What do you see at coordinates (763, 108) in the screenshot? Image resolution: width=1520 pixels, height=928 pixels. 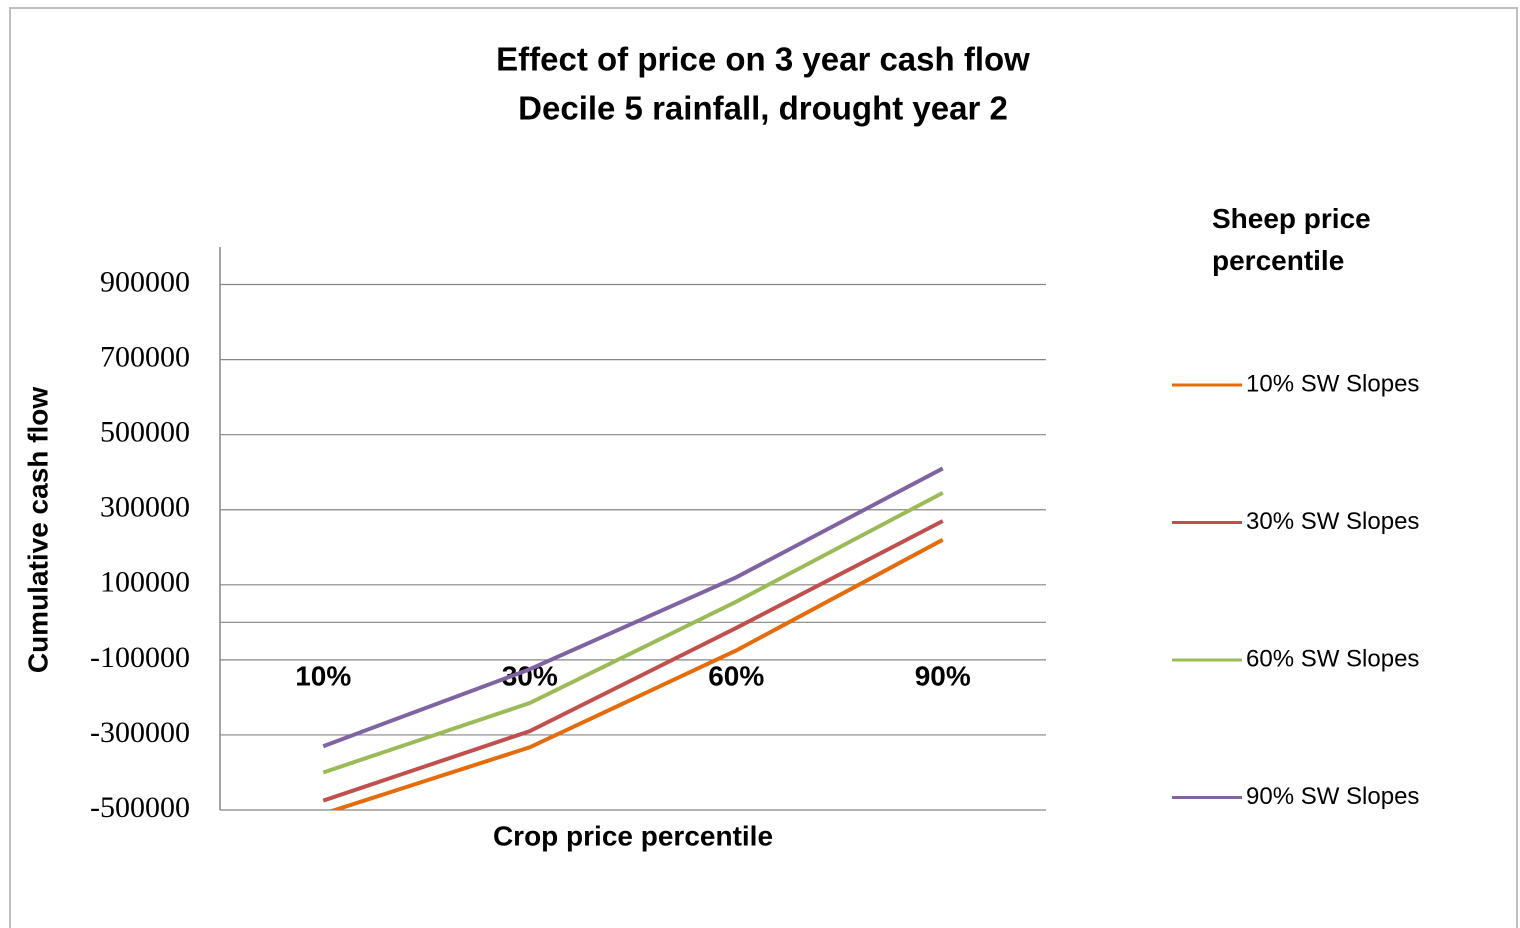 I see `chart-subtitle: Decile 5 rainfall, drought year 2` at bounding box center [763, 108].